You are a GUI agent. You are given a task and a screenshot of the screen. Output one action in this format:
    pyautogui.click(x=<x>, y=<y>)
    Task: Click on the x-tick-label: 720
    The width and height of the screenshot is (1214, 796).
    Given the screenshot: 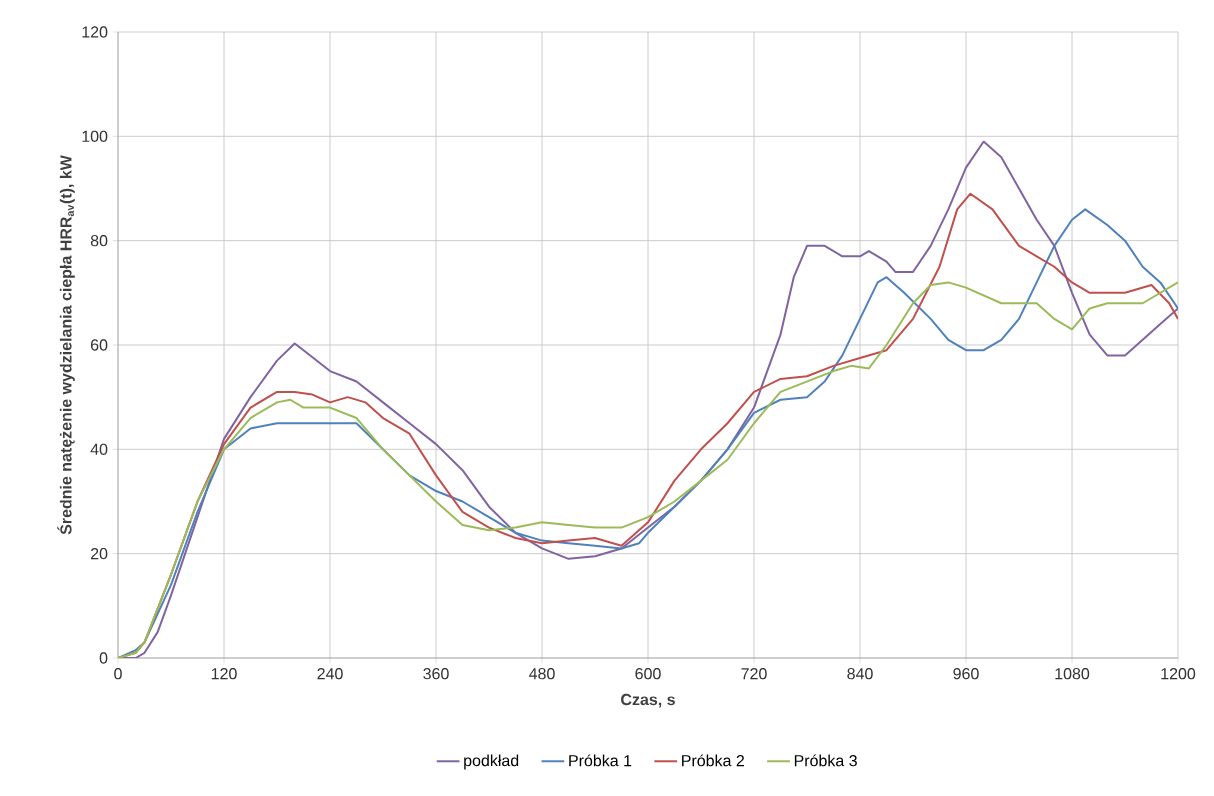 What is the action you would take?
    pyautogui.click(x=754, y=674)
    